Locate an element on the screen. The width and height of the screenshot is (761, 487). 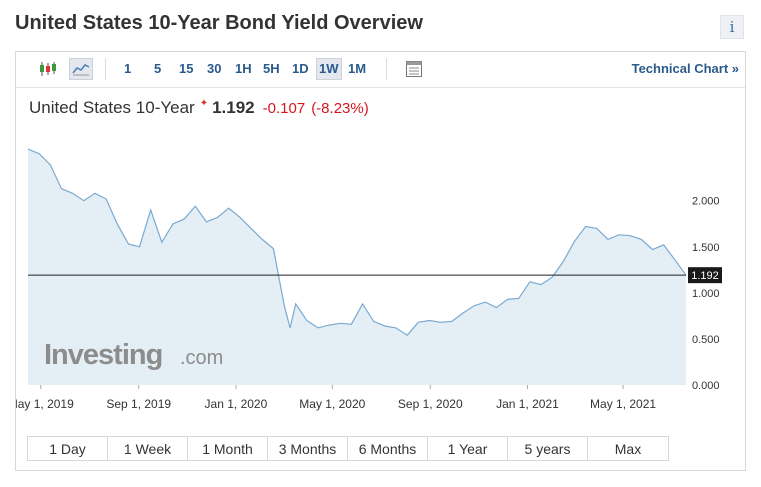
investing-logo-watermark: Investing is located at coordinates (103, 355).